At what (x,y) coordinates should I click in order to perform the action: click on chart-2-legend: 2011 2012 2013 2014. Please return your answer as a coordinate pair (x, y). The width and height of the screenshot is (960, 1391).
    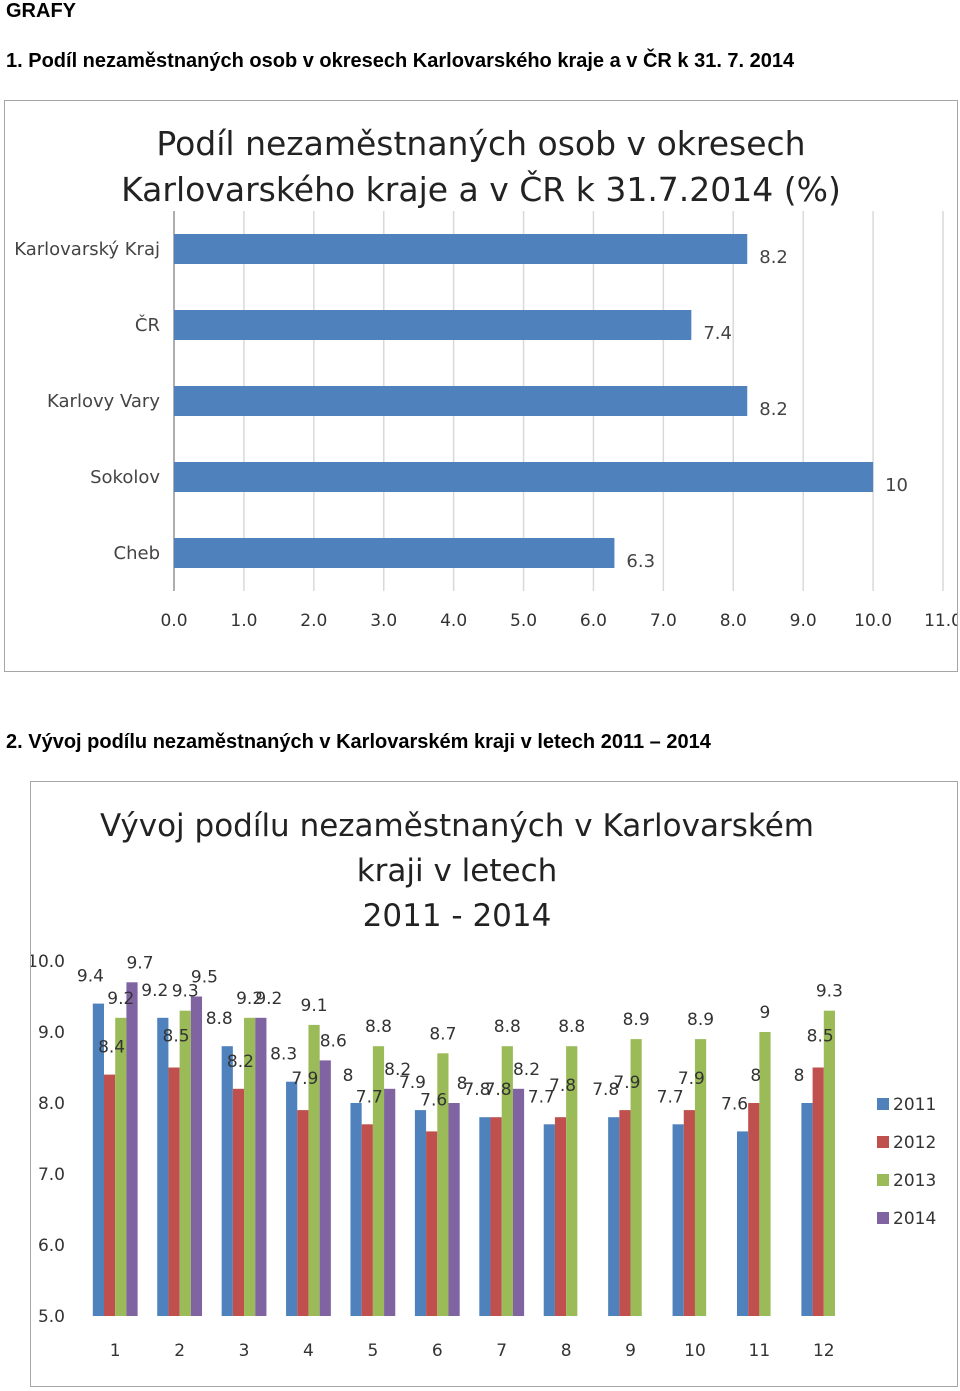
    Looking at the image, I should click on (906, 1162).